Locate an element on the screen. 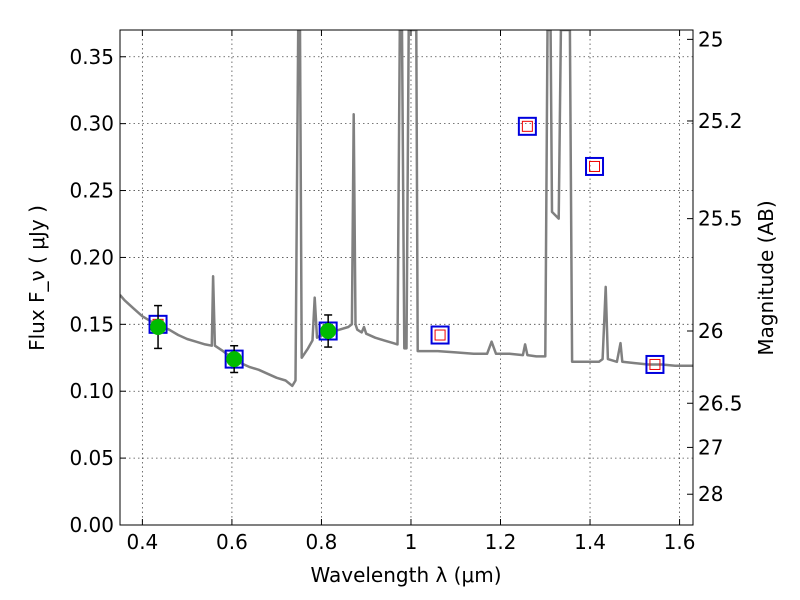  right-tick-label: 26 is located at coordinates (710, 331).